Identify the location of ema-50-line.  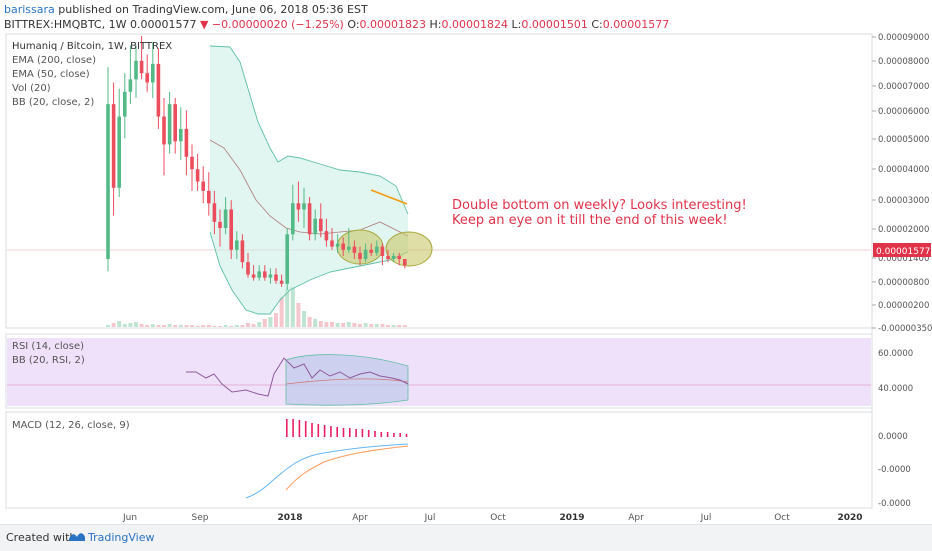
(389, 197).